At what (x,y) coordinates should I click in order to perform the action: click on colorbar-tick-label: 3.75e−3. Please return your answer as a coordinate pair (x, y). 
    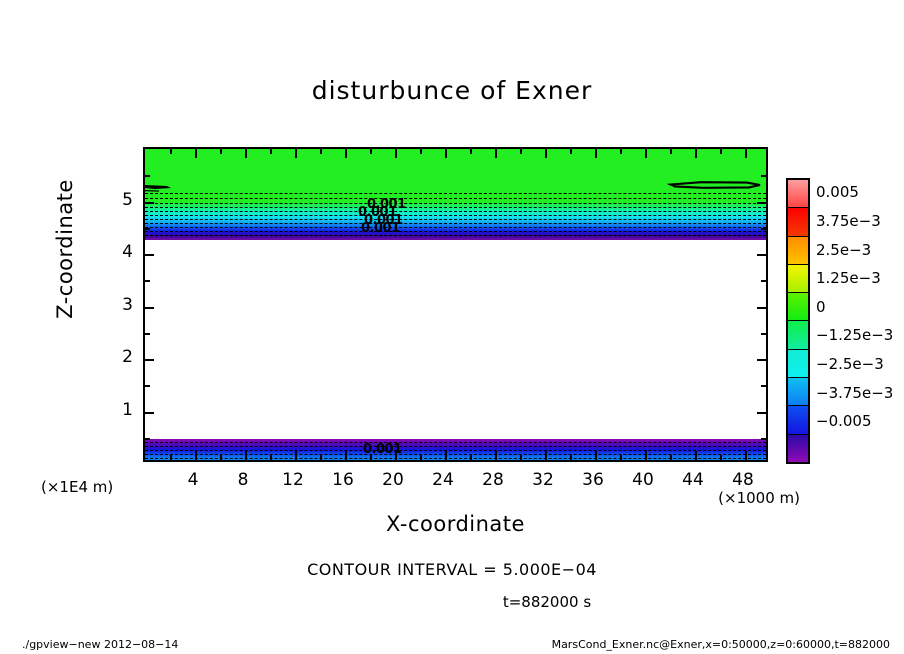
    Looking at the image, I should click on (848, 220).